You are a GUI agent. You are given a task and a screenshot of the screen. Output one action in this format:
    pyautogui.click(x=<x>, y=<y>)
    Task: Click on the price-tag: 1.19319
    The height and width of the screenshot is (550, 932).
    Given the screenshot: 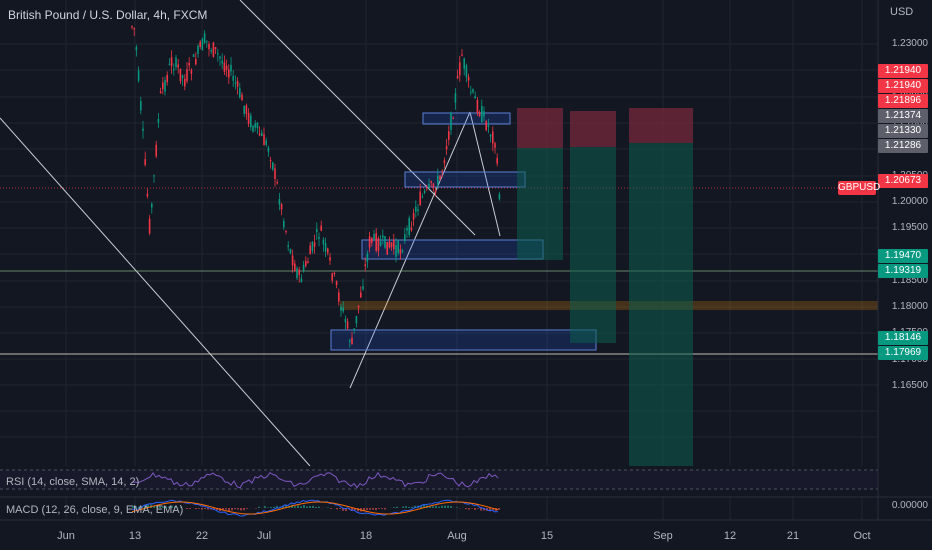 What is the action you would take?
    pyautogui.click(x=903, y=271)
    